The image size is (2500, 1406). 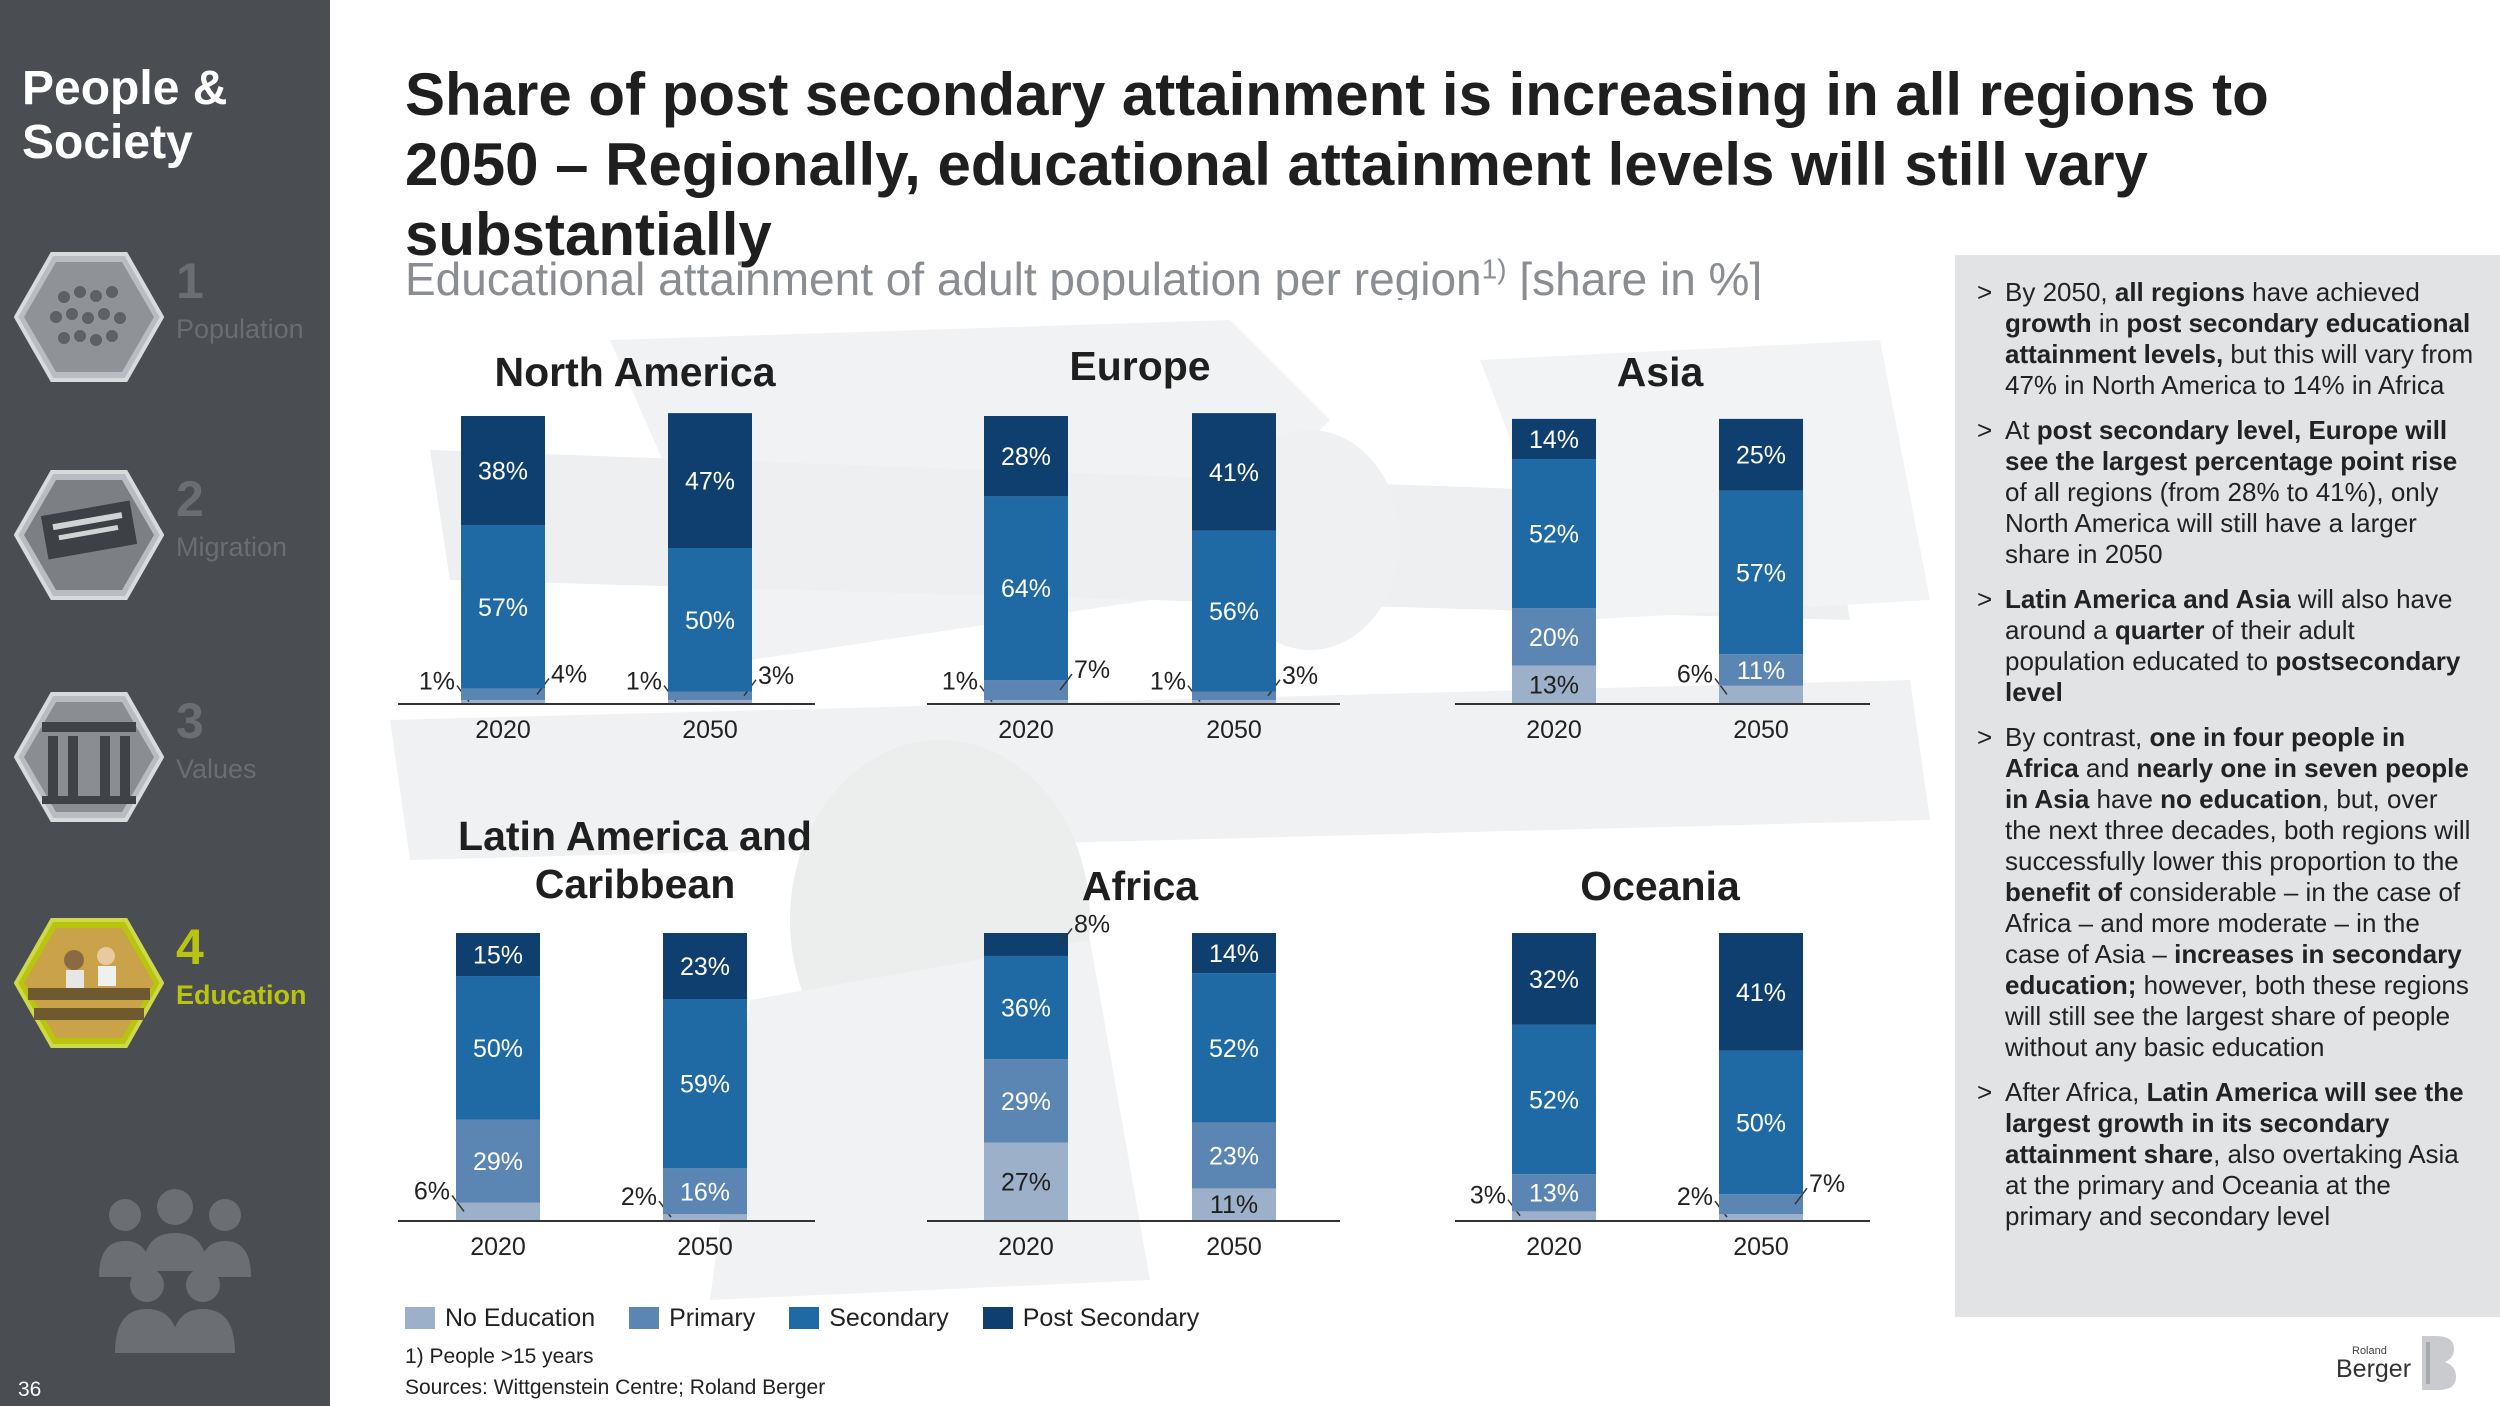 What do you see at coordinates (1494, 269) in the screenshot?
I see `subtitle-footnote-mark: 1)` at bounding box center [1494, 269].